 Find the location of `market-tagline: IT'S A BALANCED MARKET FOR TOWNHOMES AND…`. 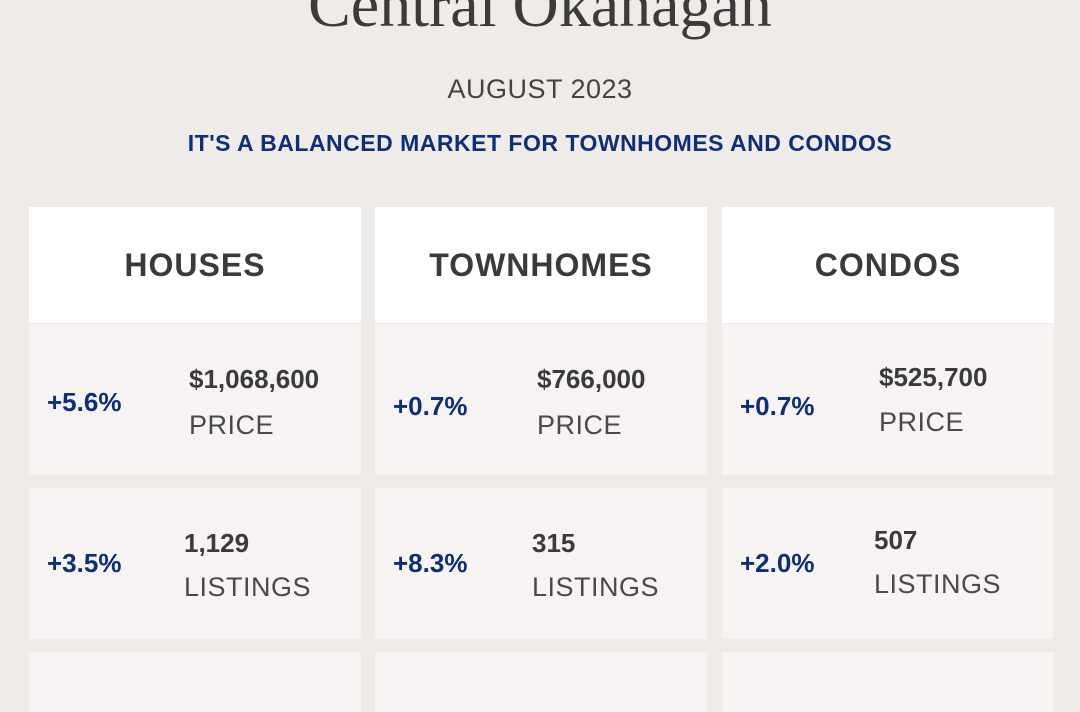

market-tagline: IT'S A BALANCED MARKET FOR TOWNHOMES AND… is located at coordinates (540, 143).